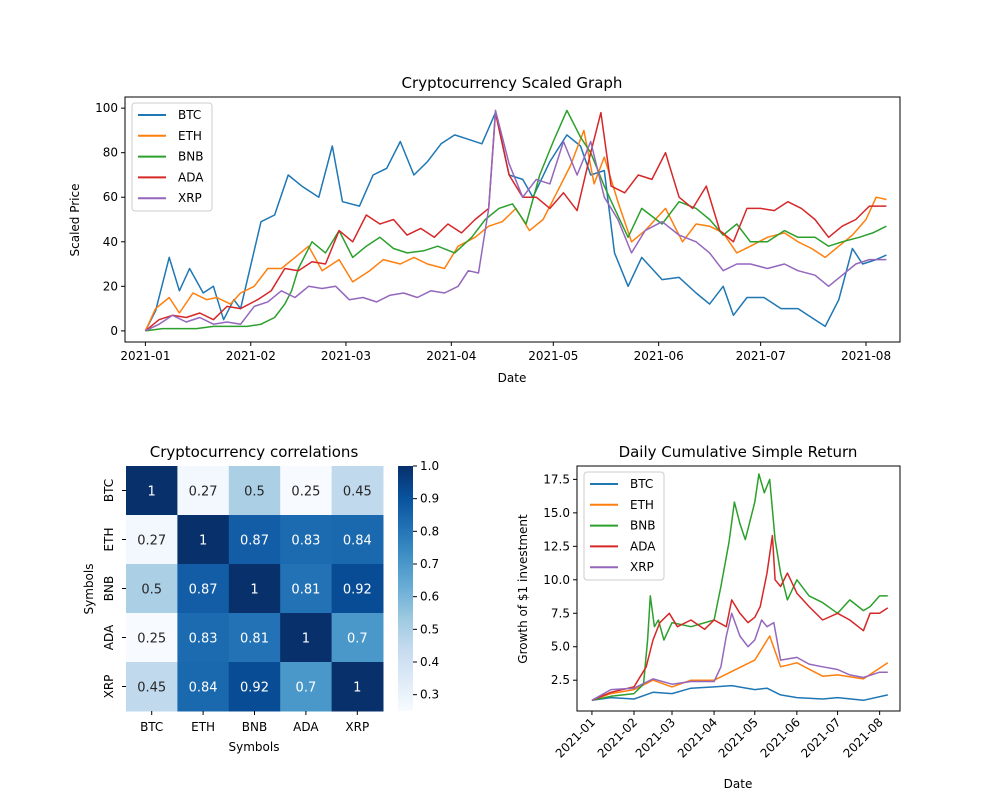 Image resolution: width=1000 pixels, height=800 pixels. I want to click on chart3-legend-box, so click(624, 526).